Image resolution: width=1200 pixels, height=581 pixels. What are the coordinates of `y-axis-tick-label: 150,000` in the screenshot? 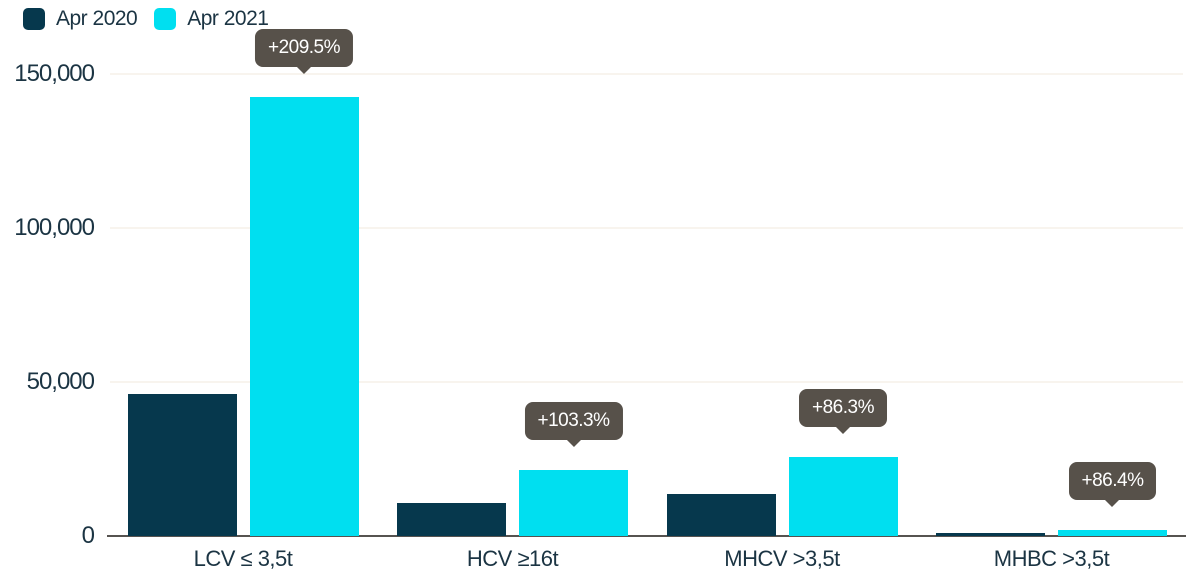 It's located at (54, 73).